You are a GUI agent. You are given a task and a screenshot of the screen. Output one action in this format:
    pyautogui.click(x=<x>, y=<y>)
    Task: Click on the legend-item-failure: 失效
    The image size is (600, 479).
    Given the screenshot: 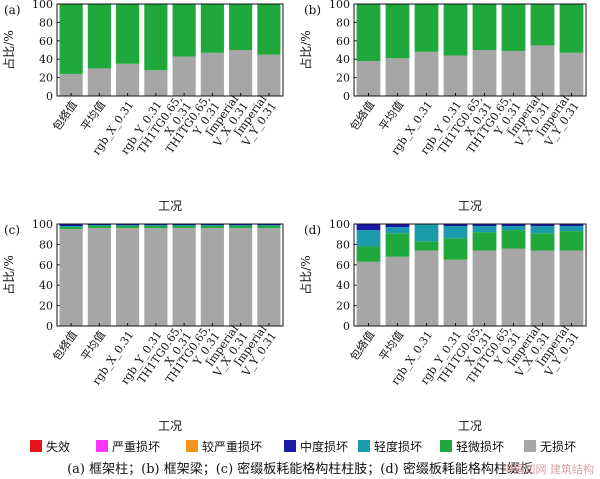 What is the action you would take?
    pyautogui.click(x=50, y=446)
    